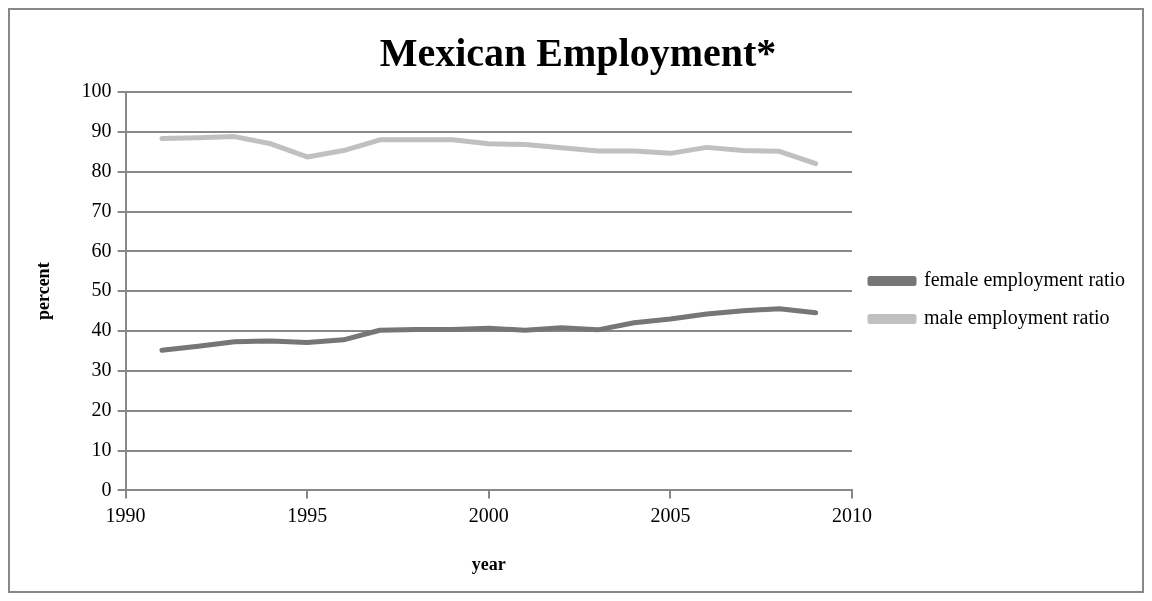  What do you see at coordinates (125, 514) in the screenshot?
I see `x-tick-label: 1990` at bounding box center [125, 514].